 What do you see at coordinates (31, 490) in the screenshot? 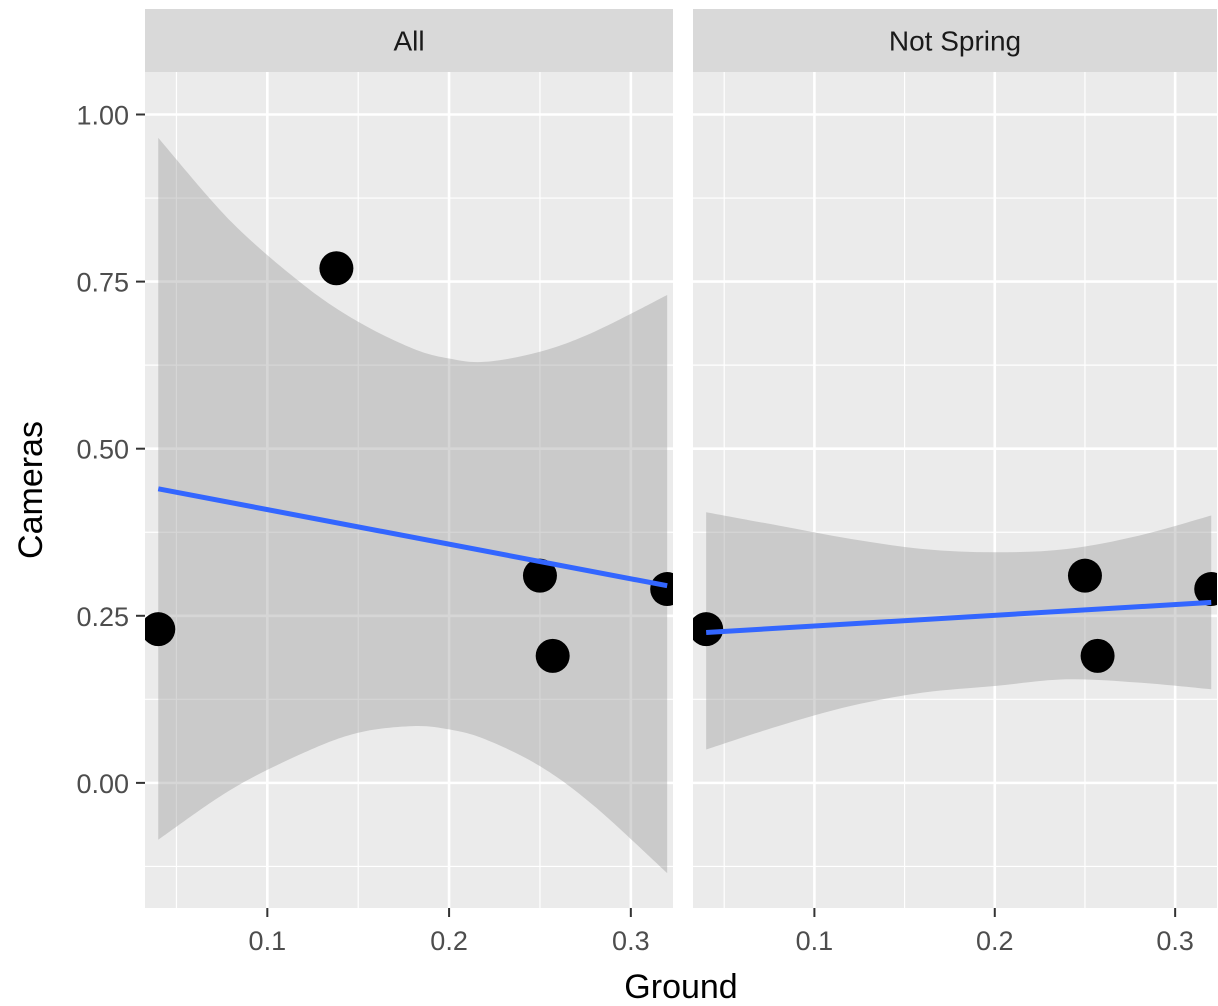
I see `y-axis-title: Cameras` at bounding box center [31, 490].